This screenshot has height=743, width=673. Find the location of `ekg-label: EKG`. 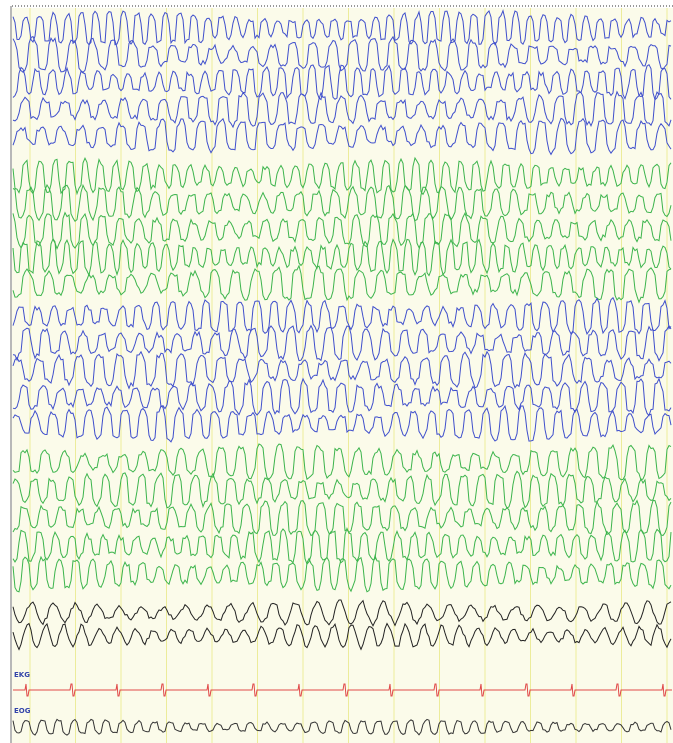

ekg-label: EKG is located at coordinates (22, 675).